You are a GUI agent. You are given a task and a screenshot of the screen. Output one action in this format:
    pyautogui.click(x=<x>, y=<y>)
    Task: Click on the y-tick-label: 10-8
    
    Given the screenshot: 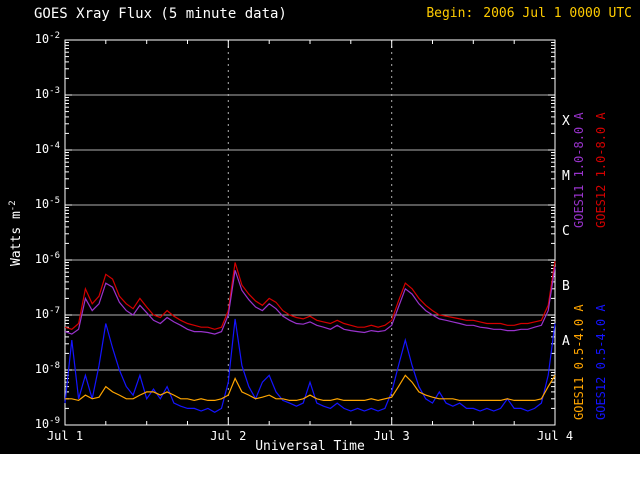 What is the action you would take?
    pyautogui.click(x=47, y=368)
    